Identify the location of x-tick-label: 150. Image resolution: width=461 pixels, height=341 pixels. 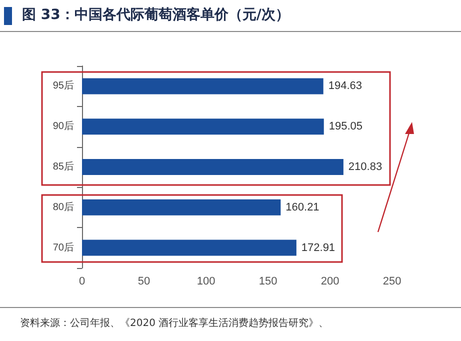
(268, 282).